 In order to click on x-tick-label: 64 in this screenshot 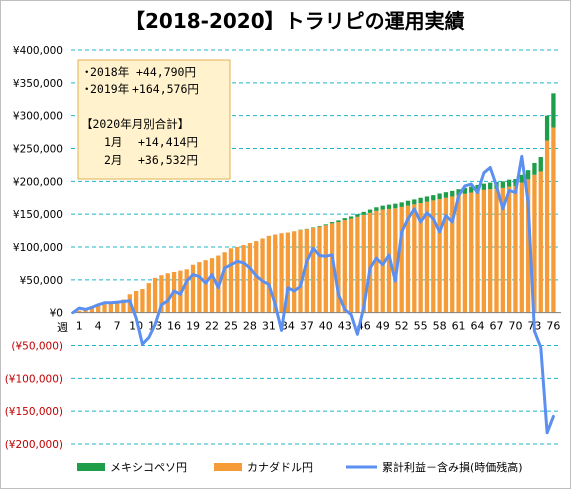, I will do `click(478, 326)`.